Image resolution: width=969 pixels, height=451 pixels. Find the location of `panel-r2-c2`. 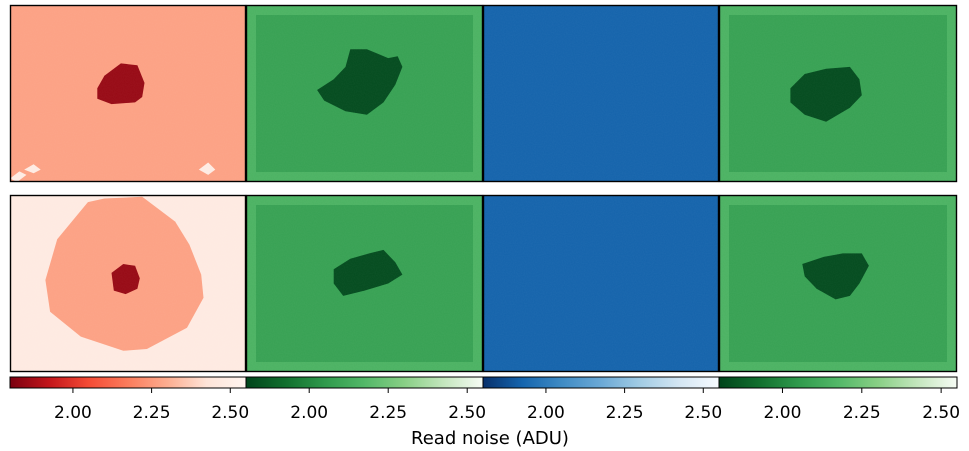

panel-r2-c2 is located at coordinates (364, 283).